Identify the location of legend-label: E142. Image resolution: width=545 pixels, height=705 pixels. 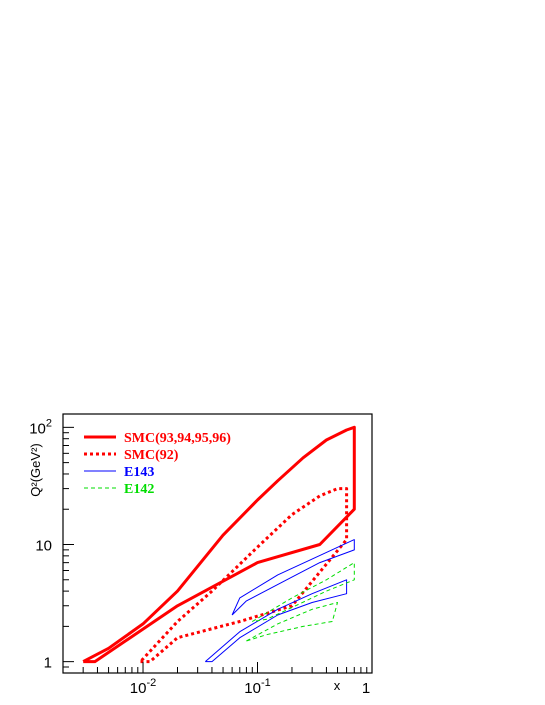
(139, 489).